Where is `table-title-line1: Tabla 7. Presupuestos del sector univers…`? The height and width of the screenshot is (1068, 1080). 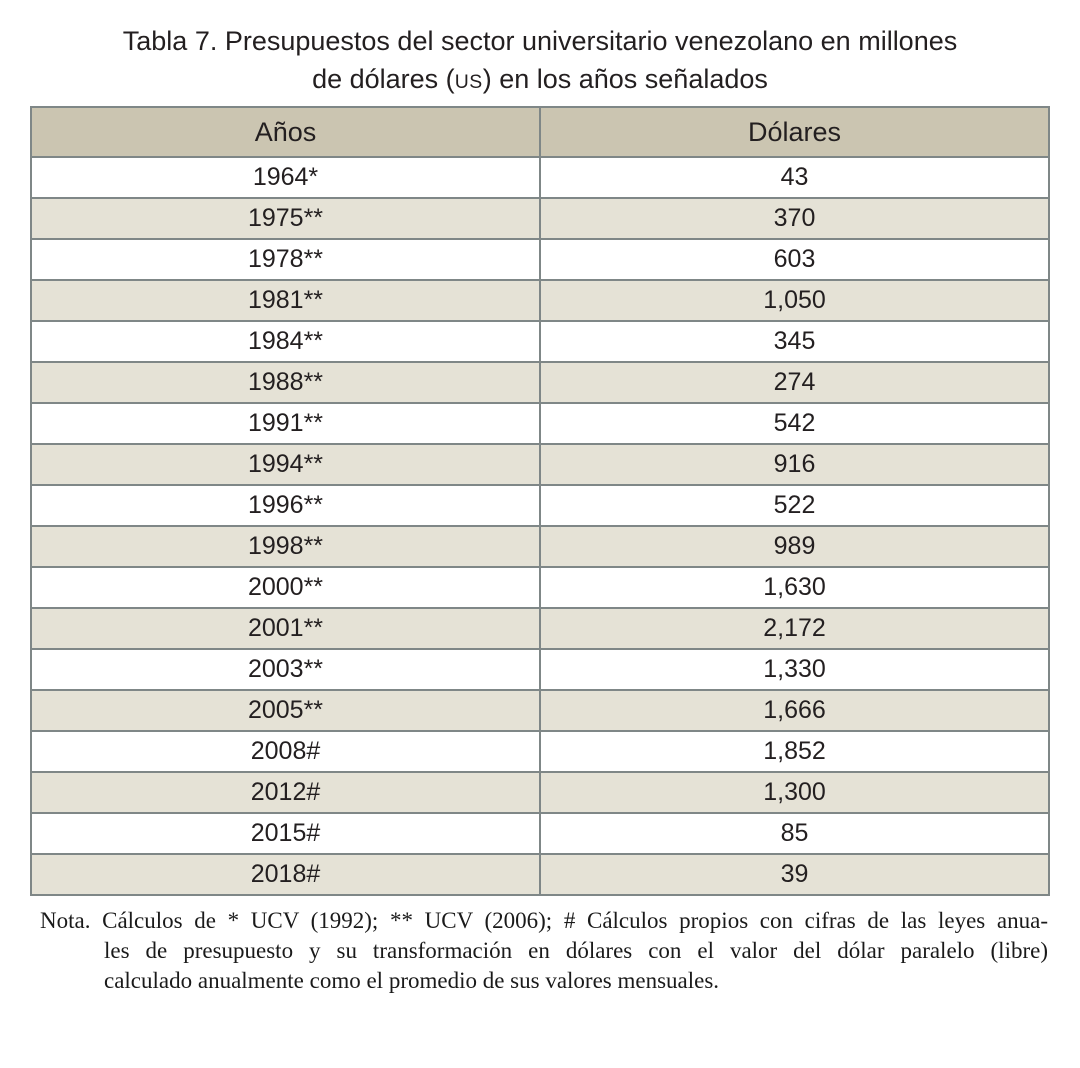
table-title-line1: Tabla 7. Presupuestos del sector univers… is located at coordinates (540, 41).